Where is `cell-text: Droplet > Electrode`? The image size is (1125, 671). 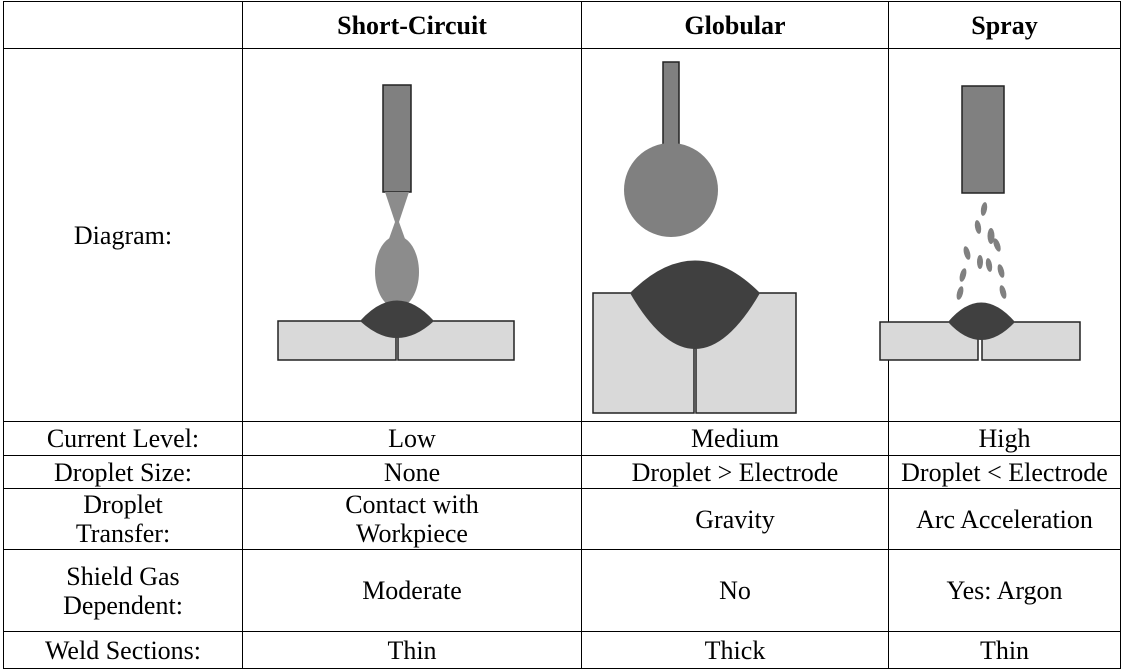 cell-text: Droplet > Electrode is located at coordinates (735, 472).